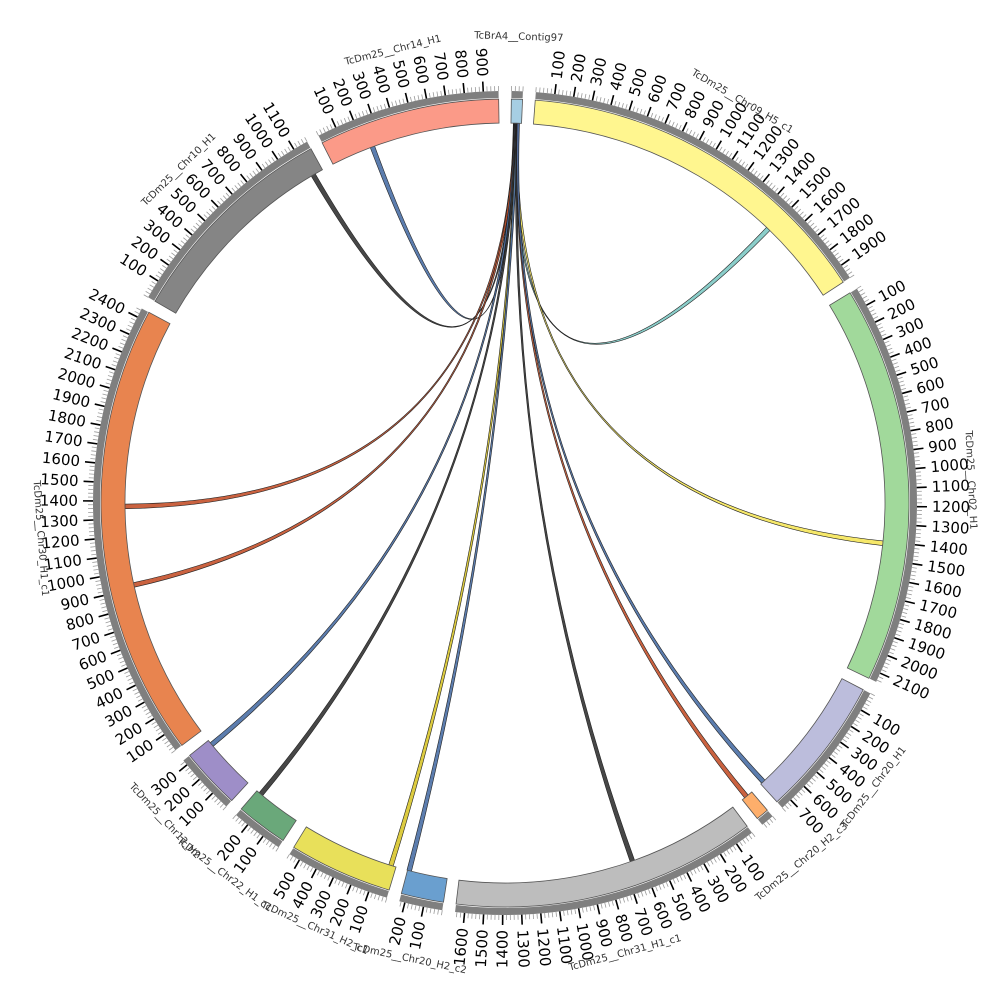  I want to click on chromosome-tcbra4-contig97, so click(517, 105).